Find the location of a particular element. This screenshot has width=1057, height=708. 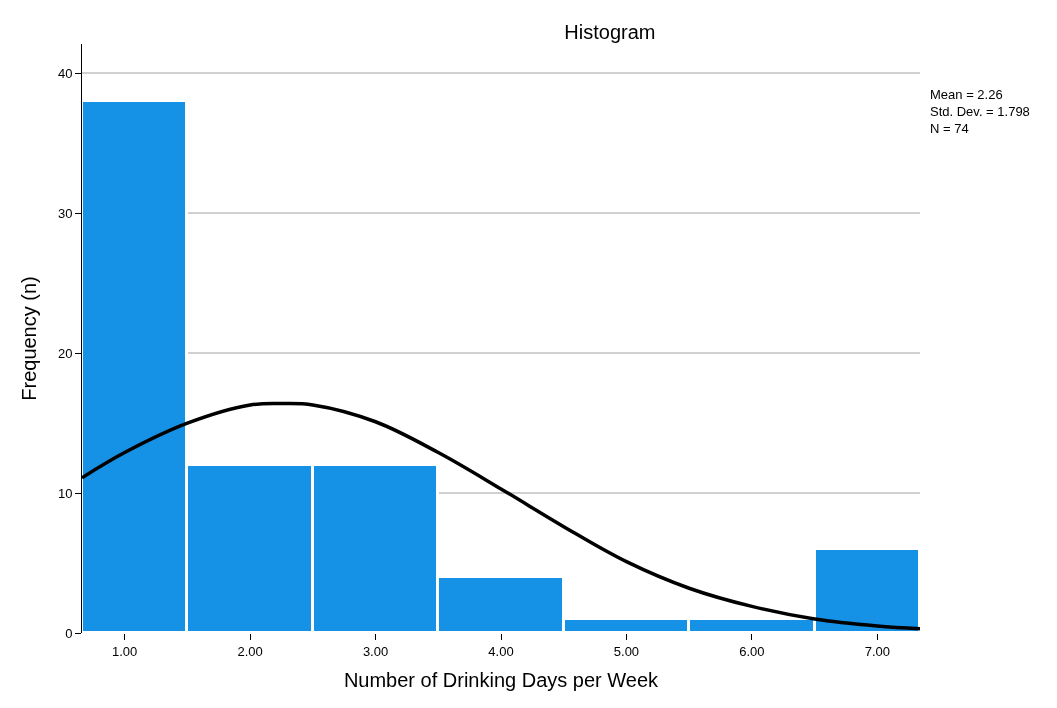

y-tick-label: 30 is located at coordinates (65, 213).